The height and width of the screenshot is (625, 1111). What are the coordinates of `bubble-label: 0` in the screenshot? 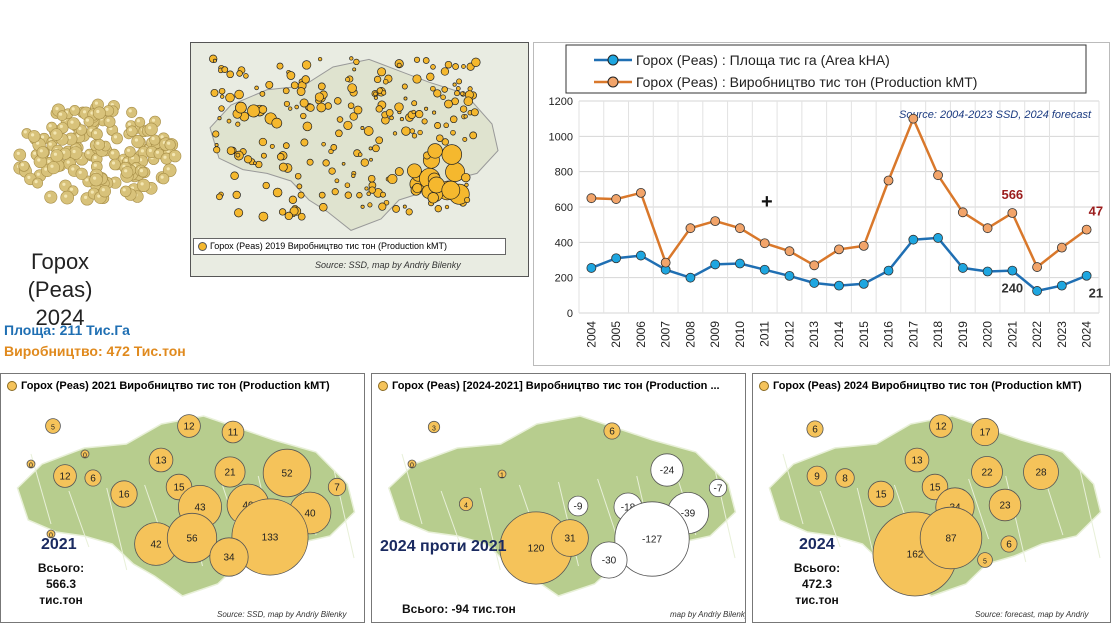 It's located at (51, 536).